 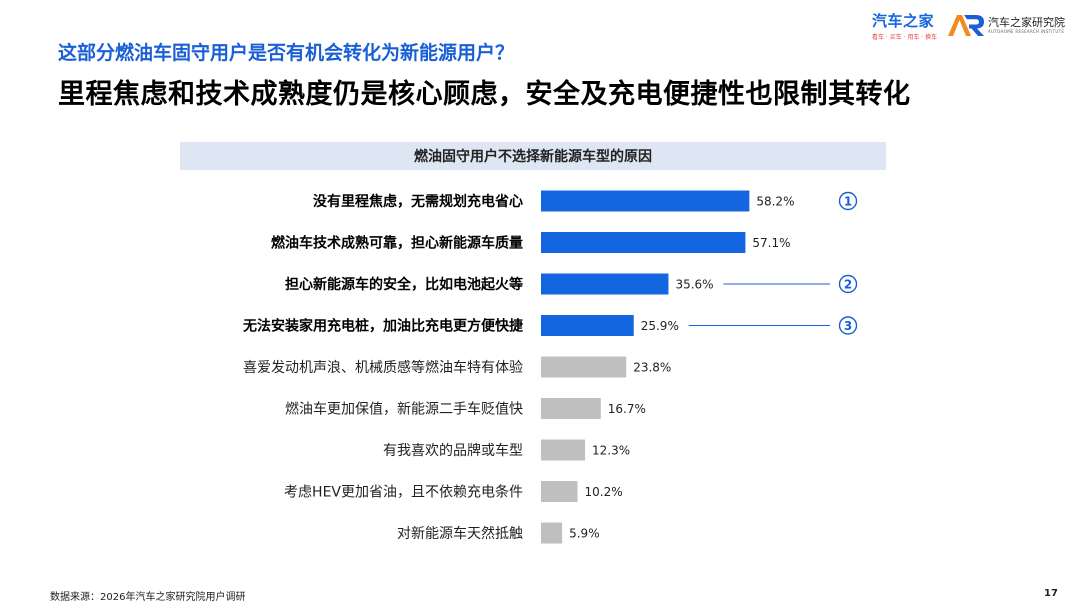 What do you see at coordinates (533, 156) in the screenshot?
I see `chart-title: 燃油固守用户不选择新能源车型的原因` at bounding box center [533, 156].